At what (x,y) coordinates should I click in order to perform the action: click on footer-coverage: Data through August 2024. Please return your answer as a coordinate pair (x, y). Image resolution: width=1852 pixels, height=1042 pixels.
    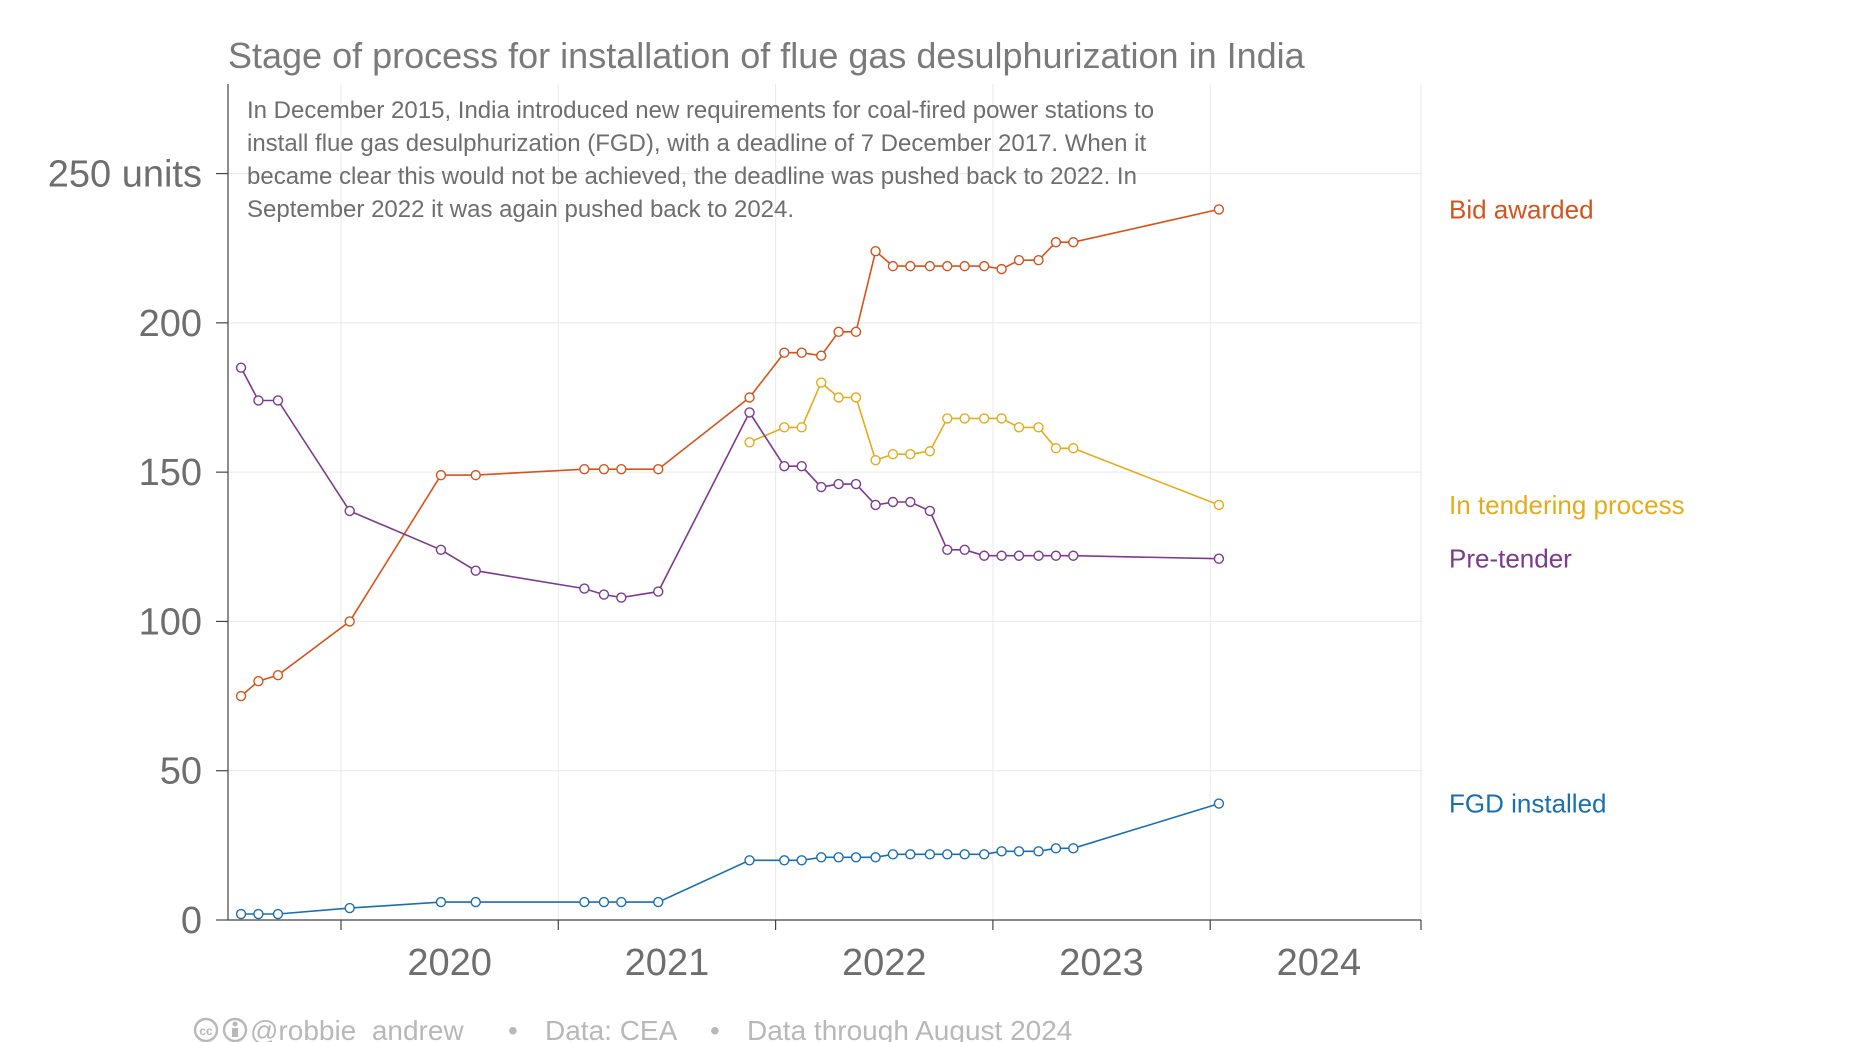
    Looking at the image, I should click on (909, 1028).